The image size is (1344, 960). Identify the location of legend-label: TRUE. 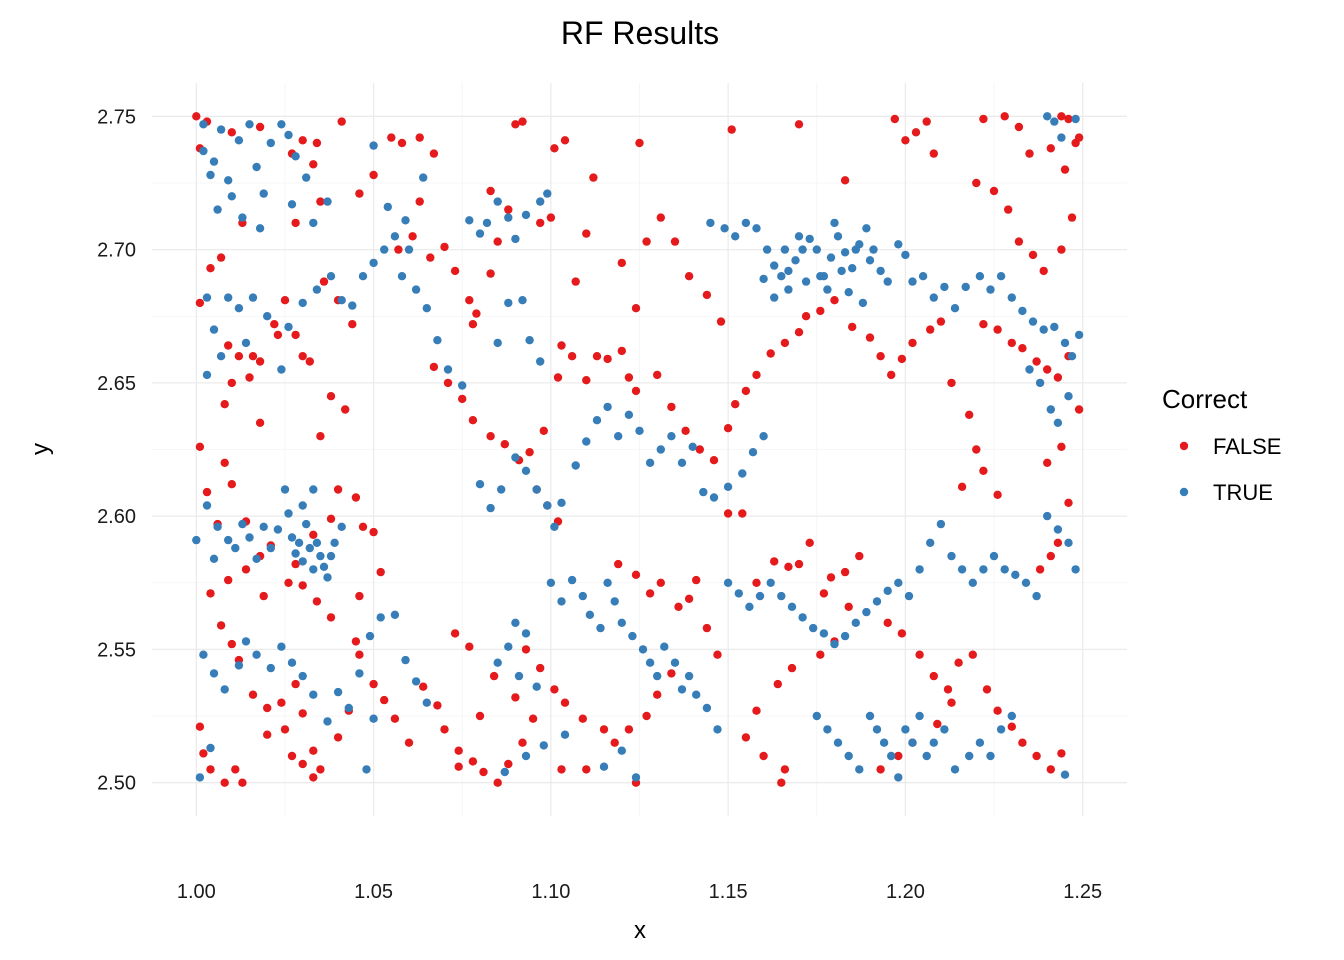
(1243, 492).